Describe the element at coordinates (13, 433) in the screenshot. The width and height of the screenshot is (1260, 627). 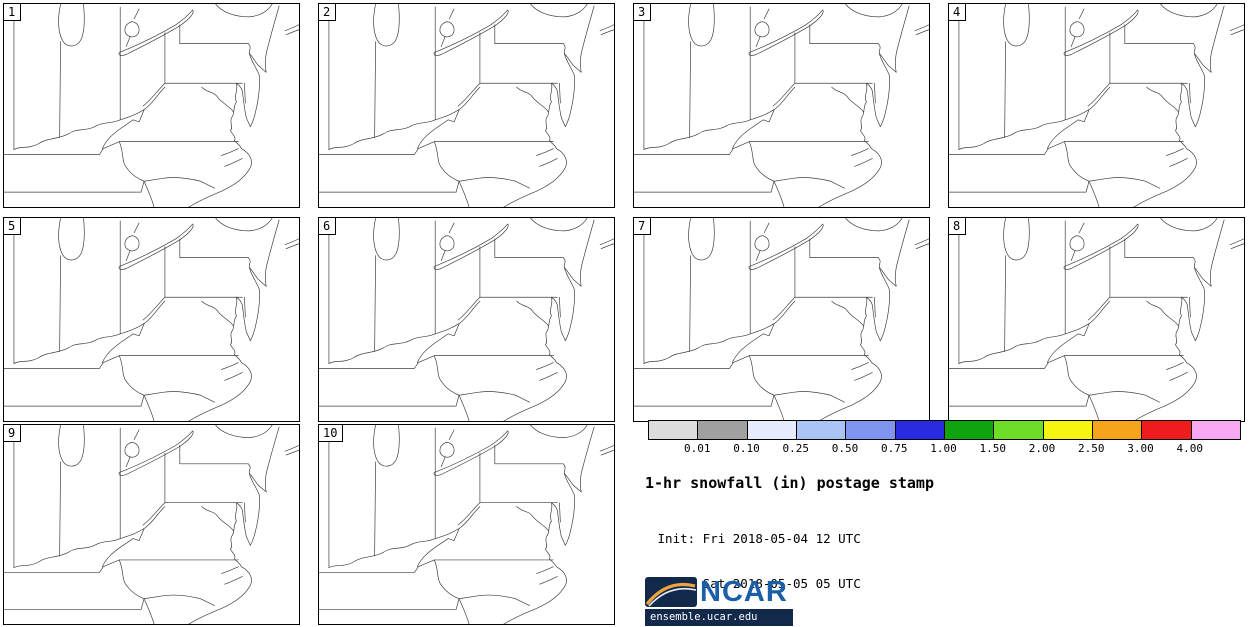
I see `panel-number: 9` at that location.